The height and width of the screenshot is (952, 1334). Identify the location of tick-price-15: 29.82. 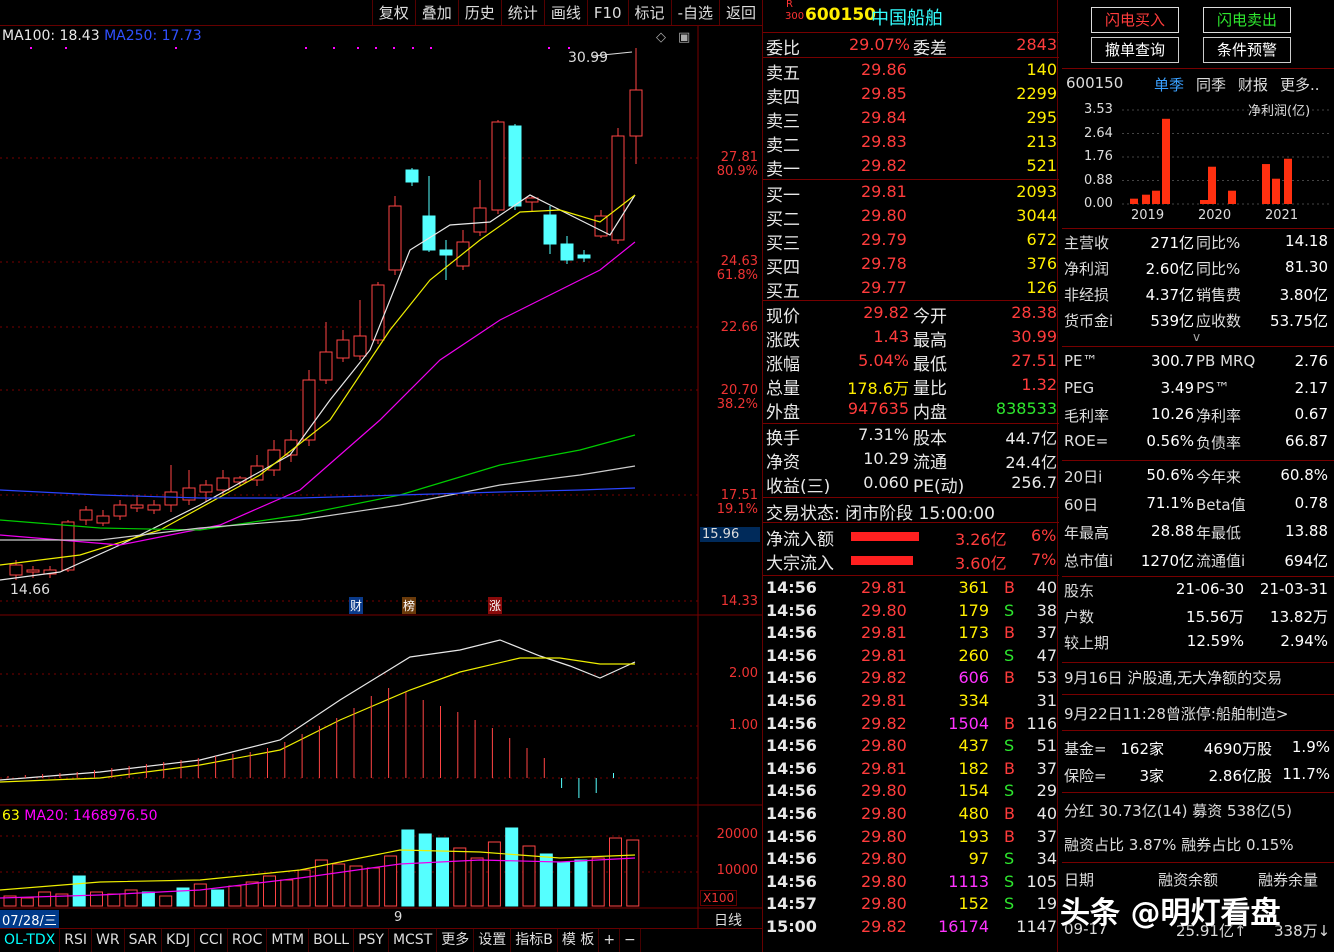
(884, 926).